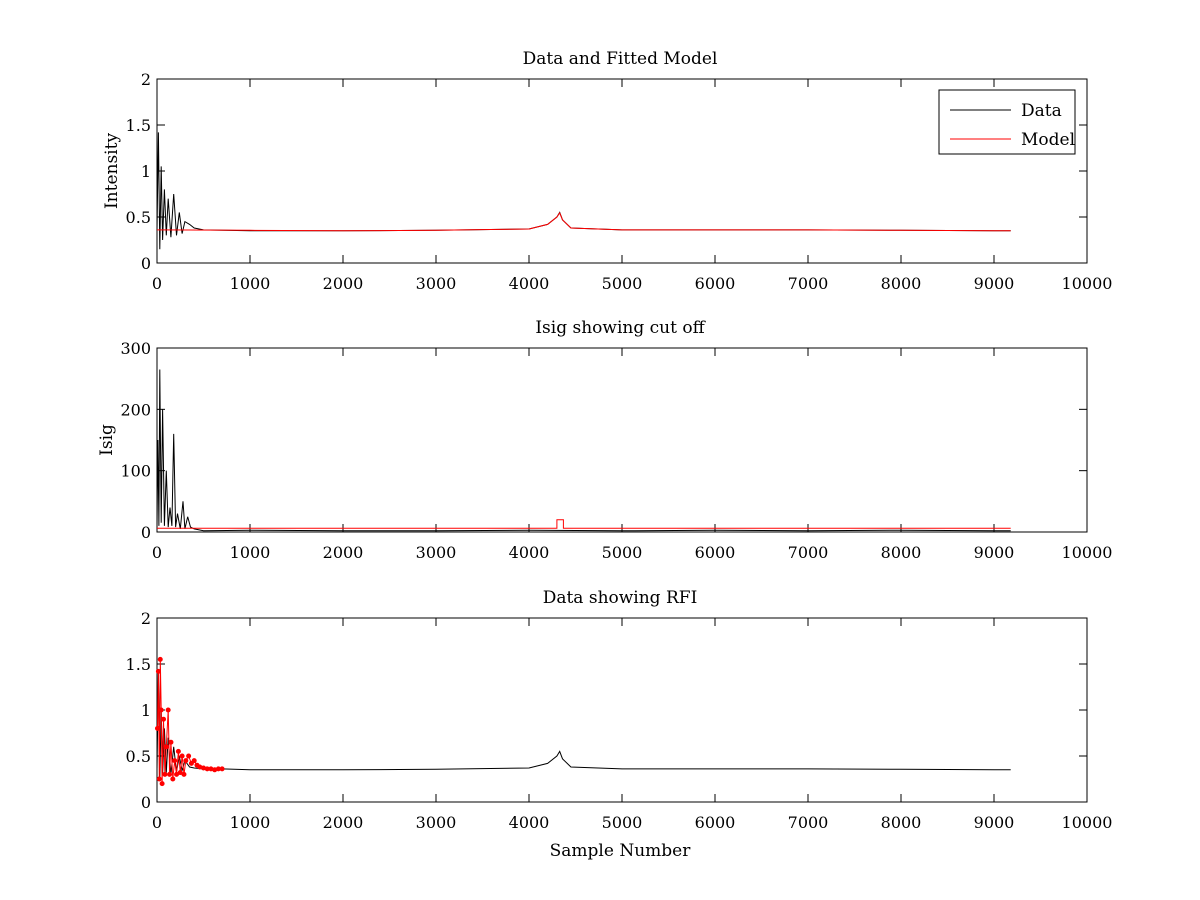 This screenshot has width=1200, height=900. What do you see at coordinates (135, 348) in the screenshot?
I see `y-tick-label: 300` at bounding box center [135, 348].